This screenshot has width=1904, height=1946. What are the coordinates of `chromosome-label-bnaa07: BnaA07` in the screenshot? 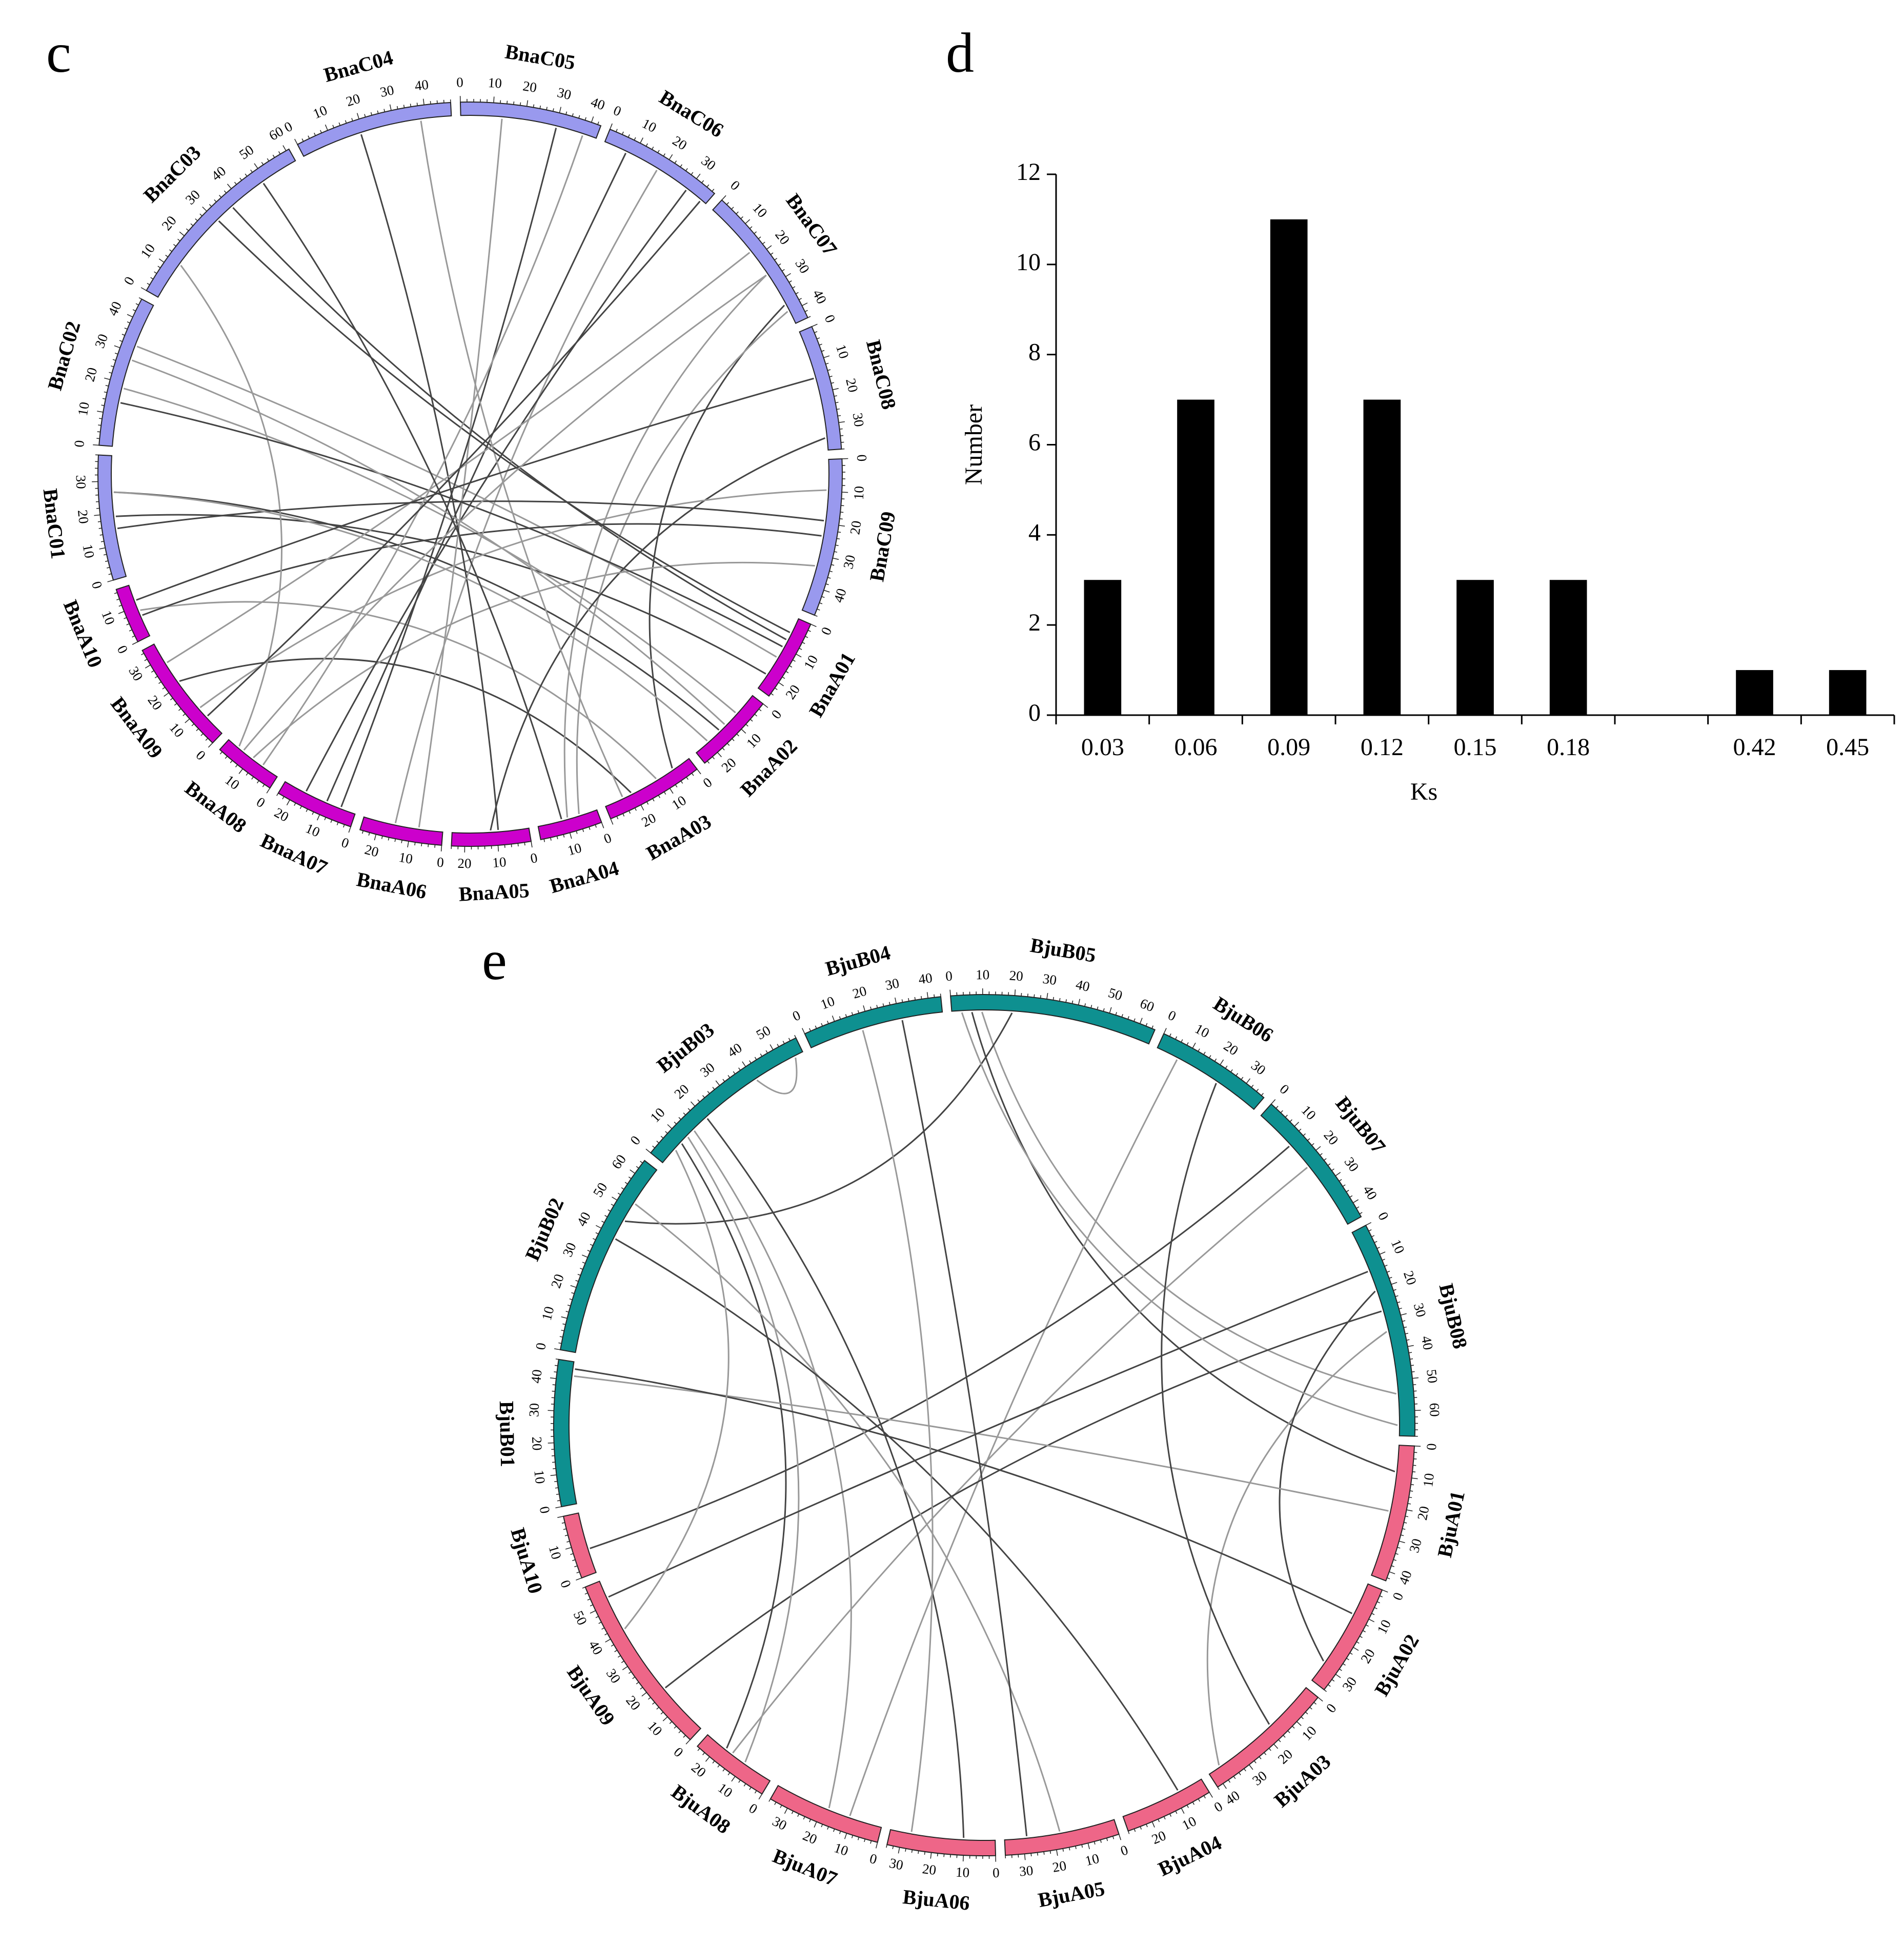 It's located at (294, 854).